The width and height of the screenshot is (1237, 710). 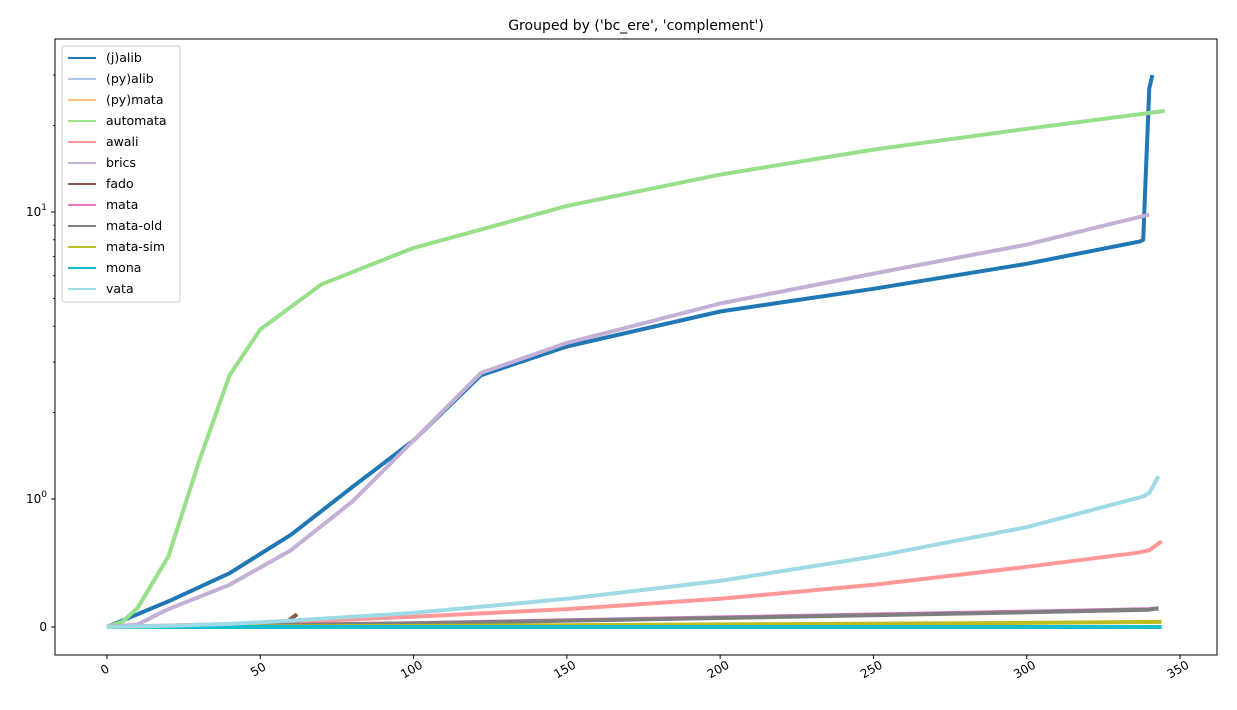 What do you see at coordinates (103, 204) in the screenshot?
I see `legend-entry: mata` at bounding box center [103, 204].